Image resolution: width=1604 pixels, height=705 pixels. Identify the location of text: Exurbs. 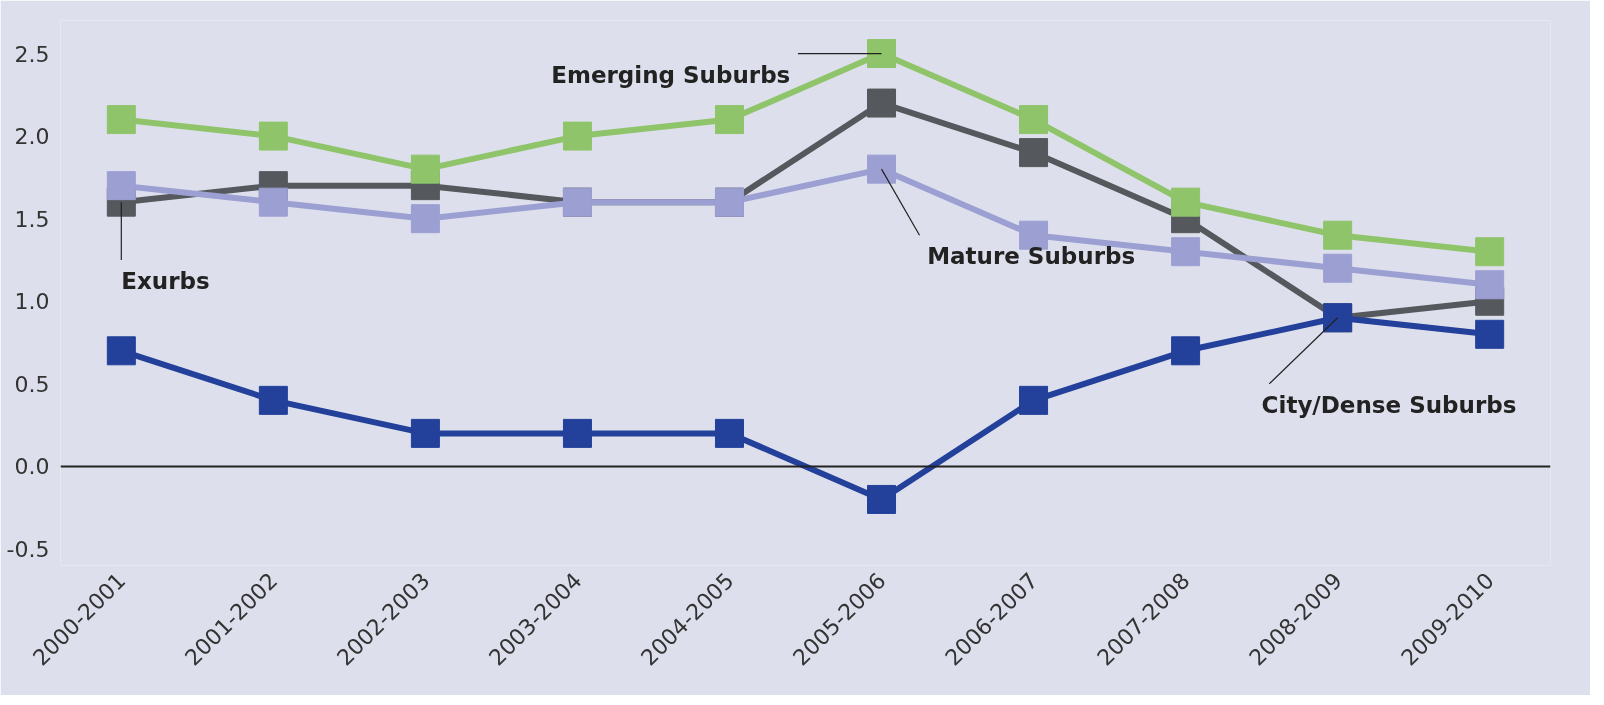
(165, 281).